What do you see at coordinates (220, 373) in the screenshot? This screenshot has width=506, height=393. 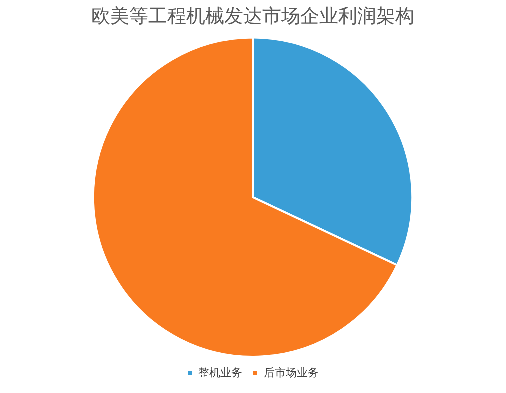 I see `legend-label: 整机业务` at bounding box center [220, 373].